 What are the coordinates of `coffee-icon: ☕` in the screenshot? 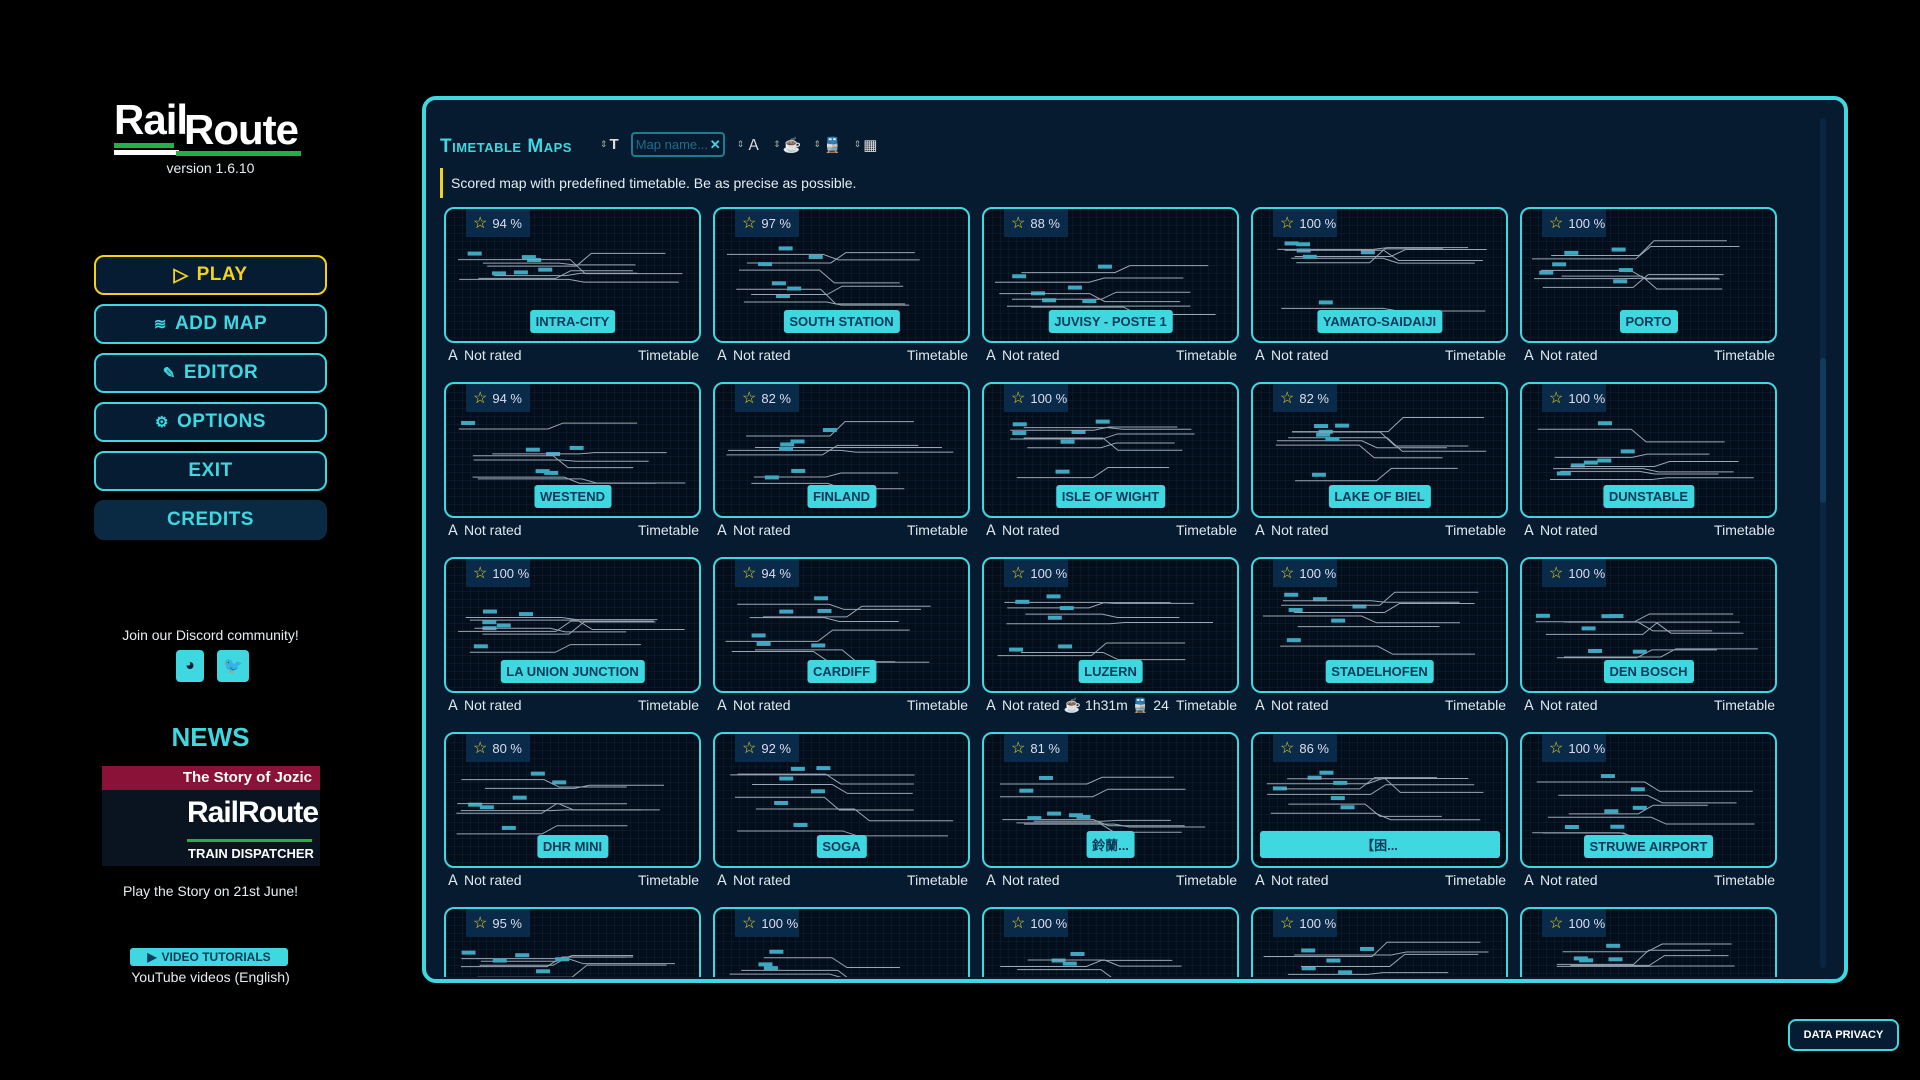 It's located at (792, 145).